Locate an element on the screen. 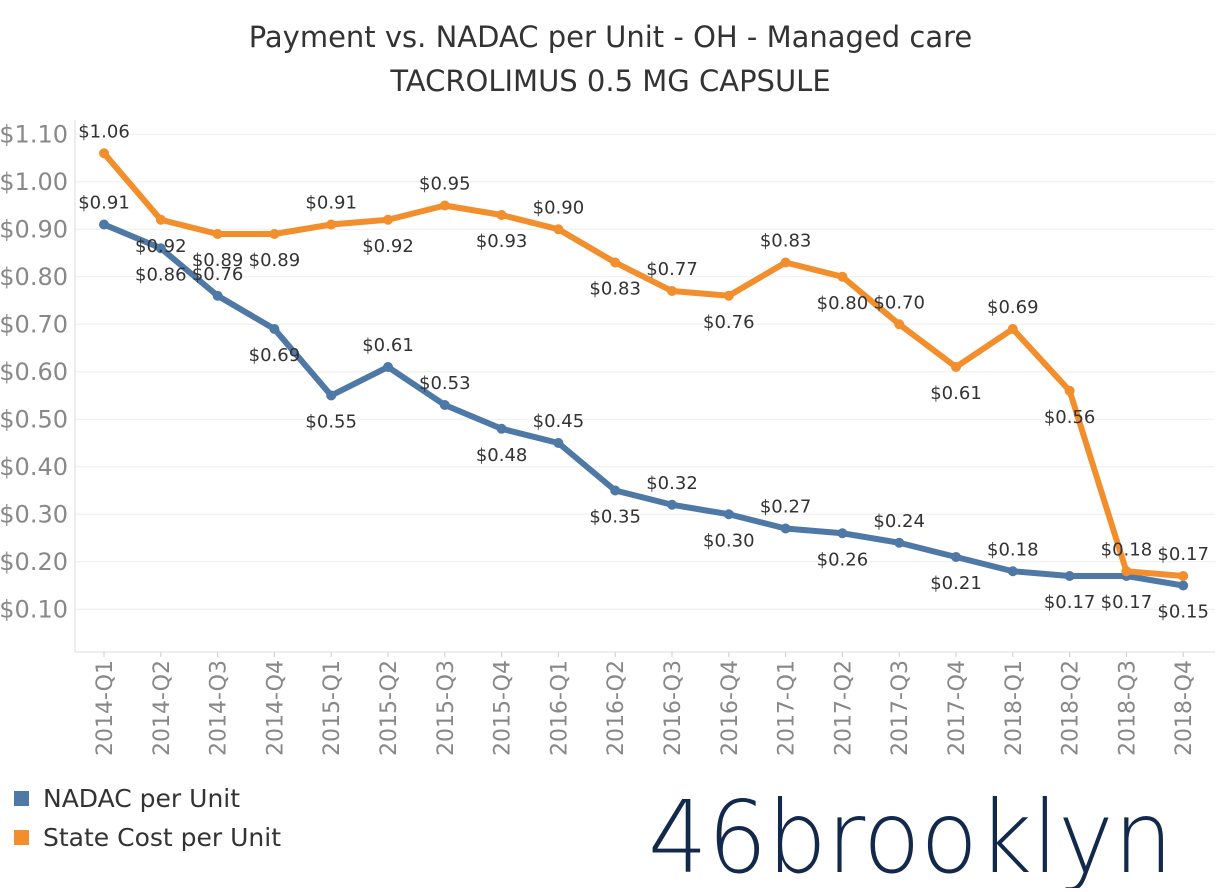  data-label-nadac: $0.18 is located at coordinates (1013, 549).